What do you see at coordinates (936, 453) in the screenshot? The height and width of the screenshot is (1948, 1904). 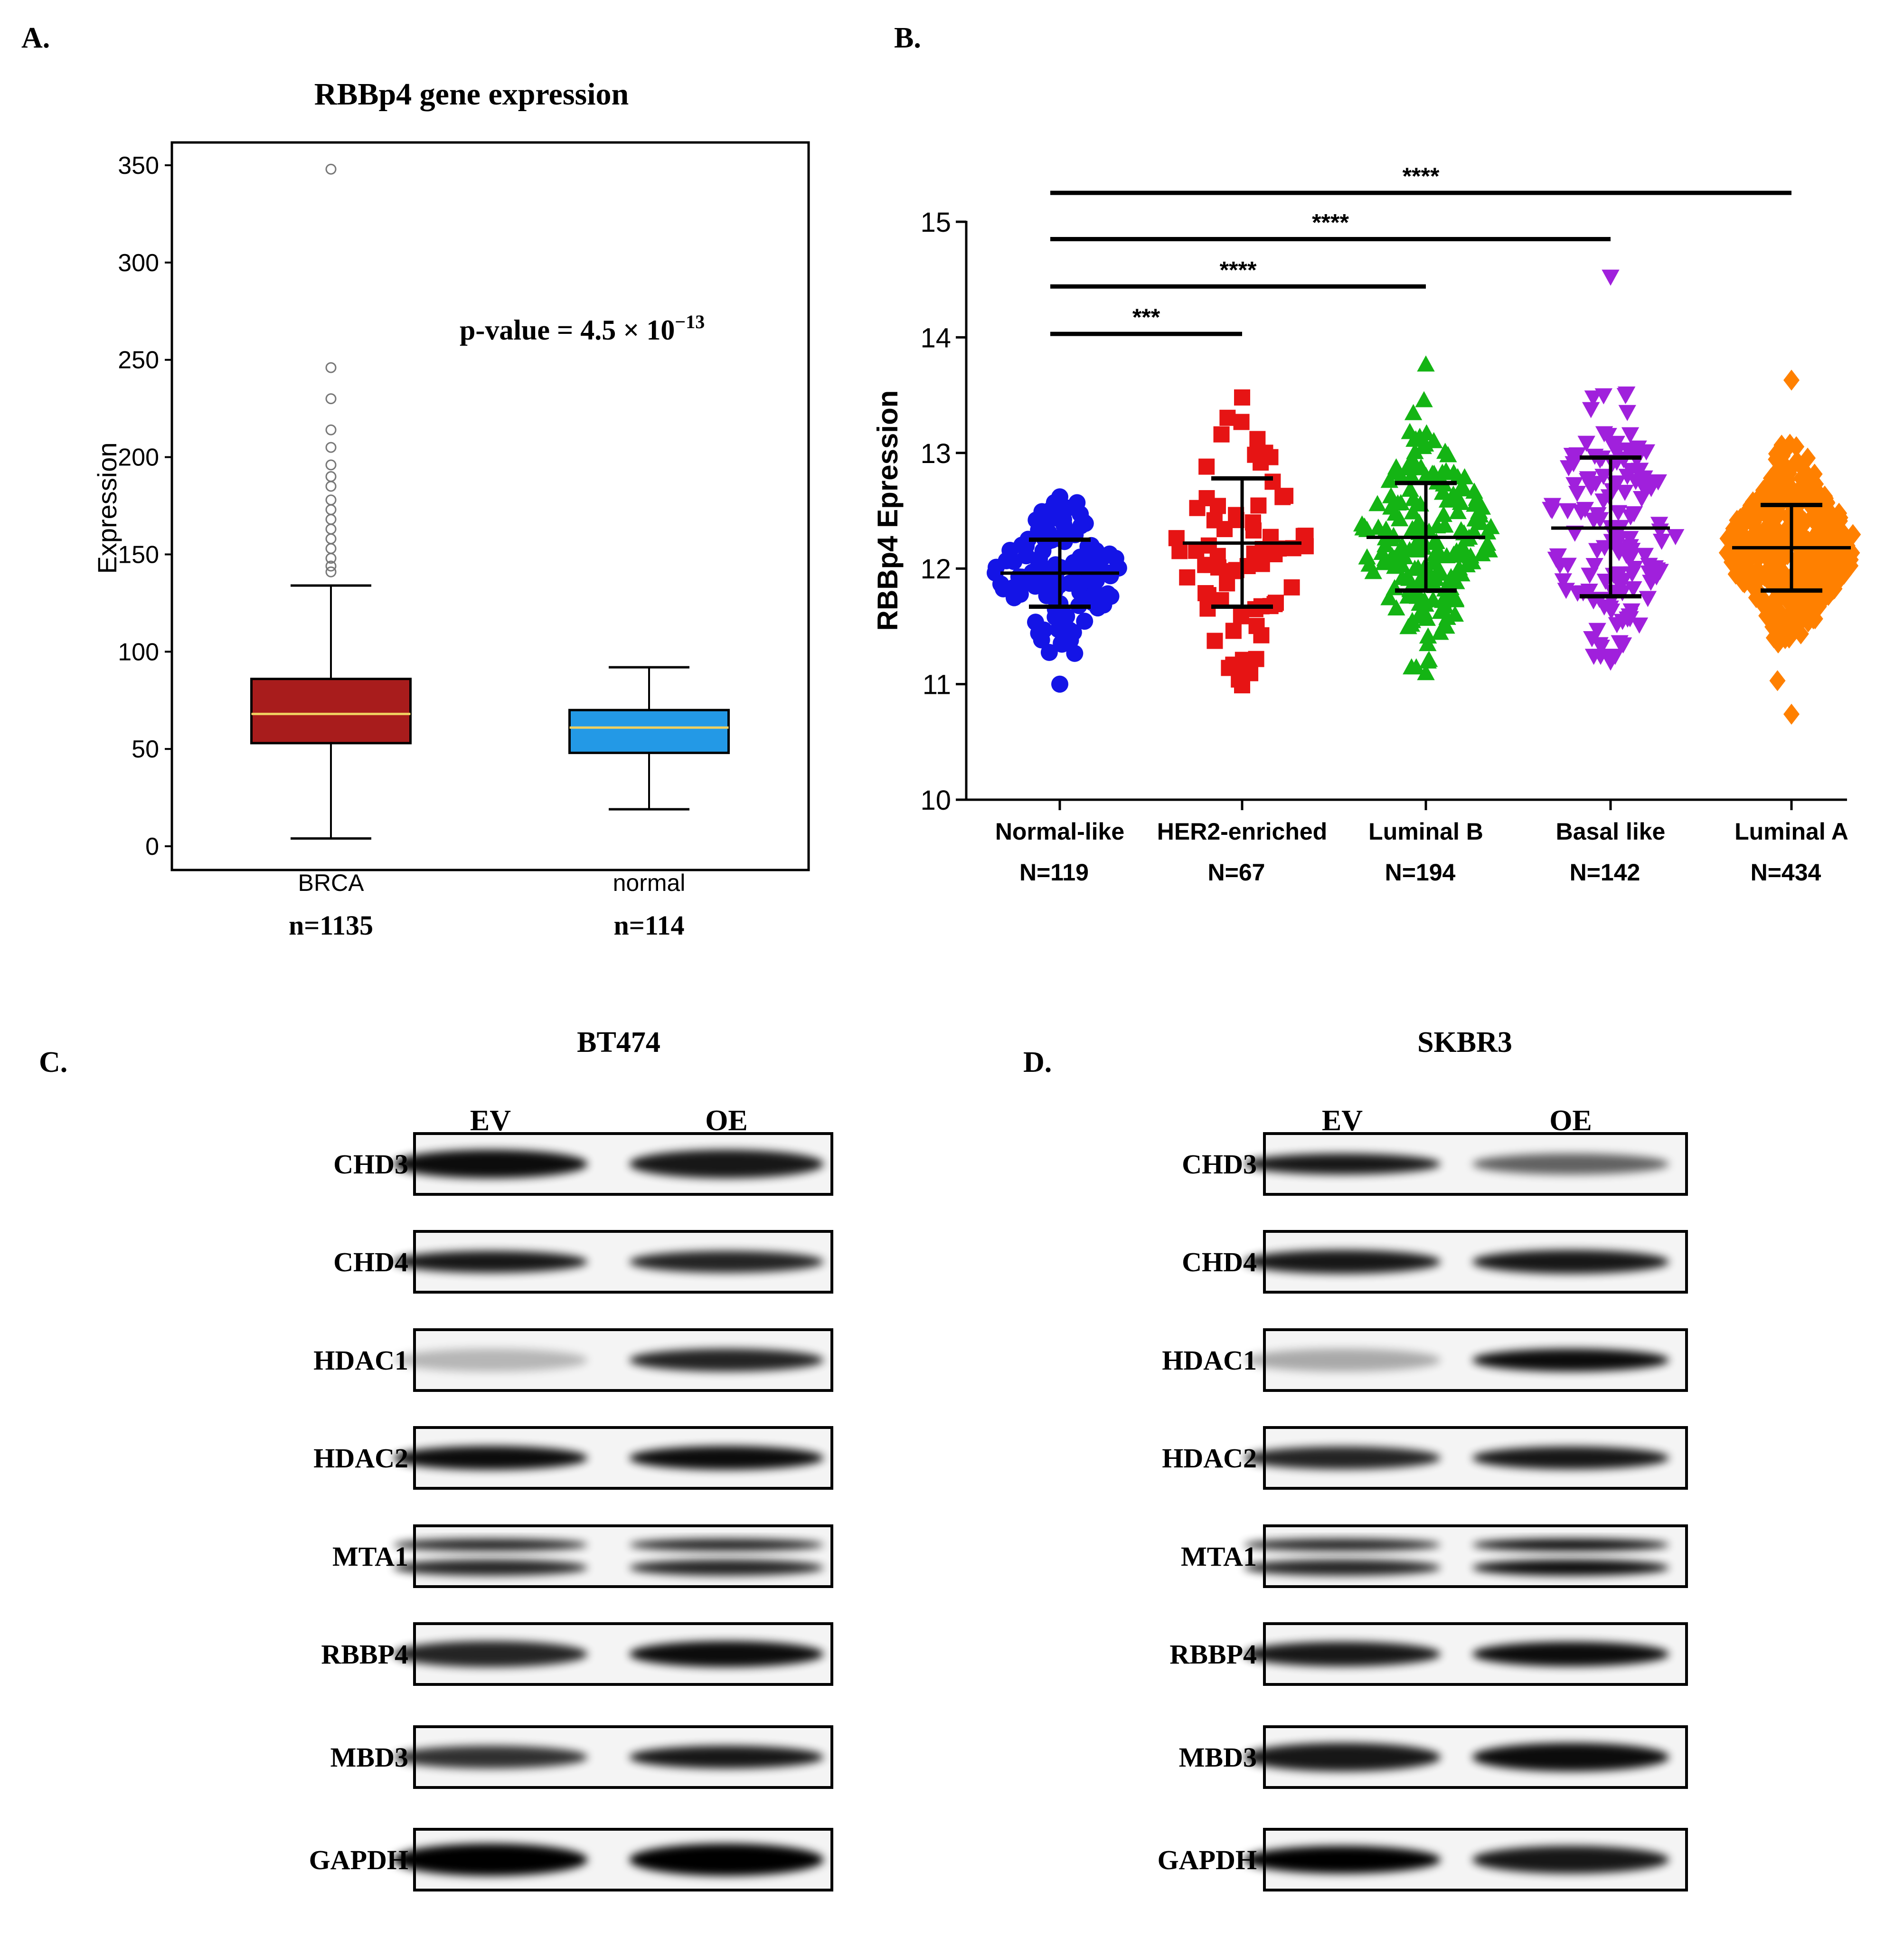 I see `scatter-y-tick-label: 13` at bounding box center [936, 453].